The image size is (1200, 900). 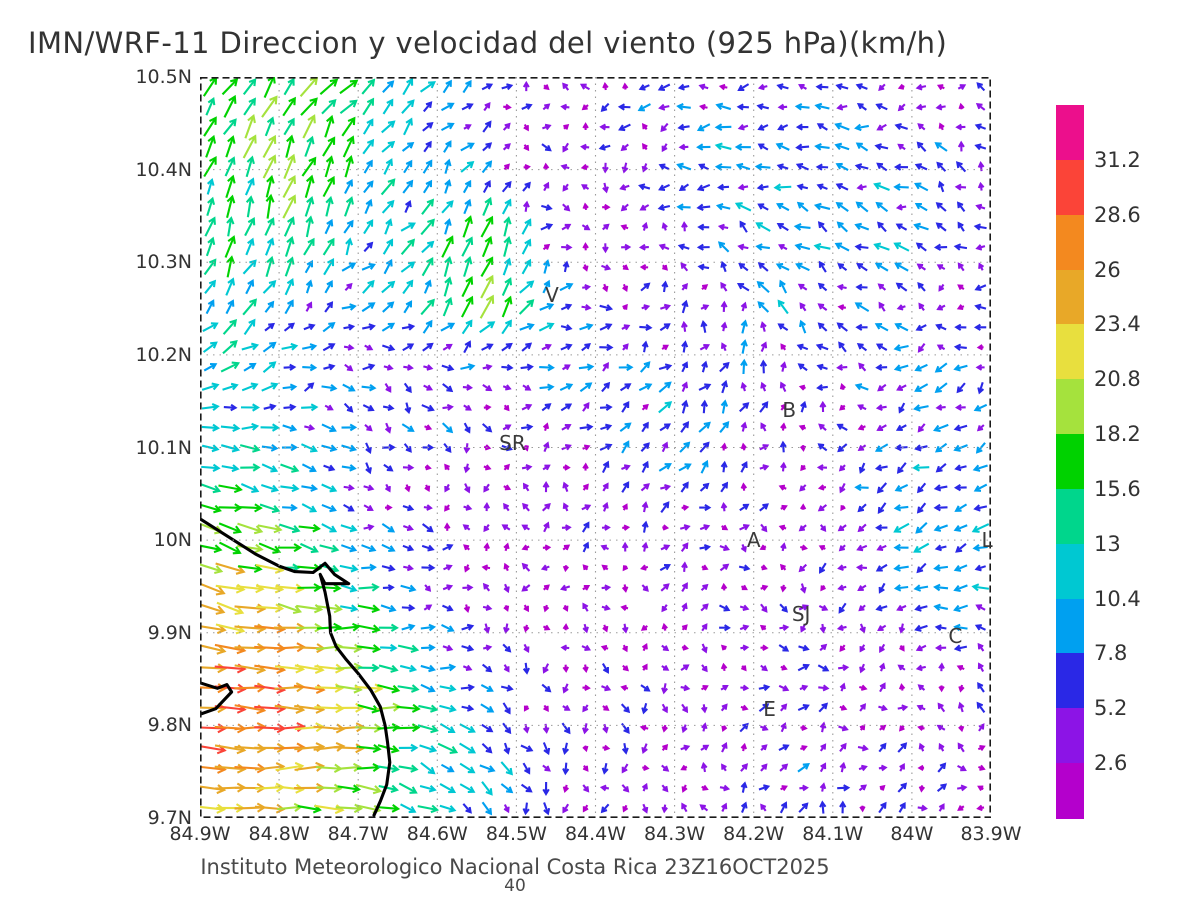 I want to click on colorbar-tick-label: 13, so click(x=1107, y=543).